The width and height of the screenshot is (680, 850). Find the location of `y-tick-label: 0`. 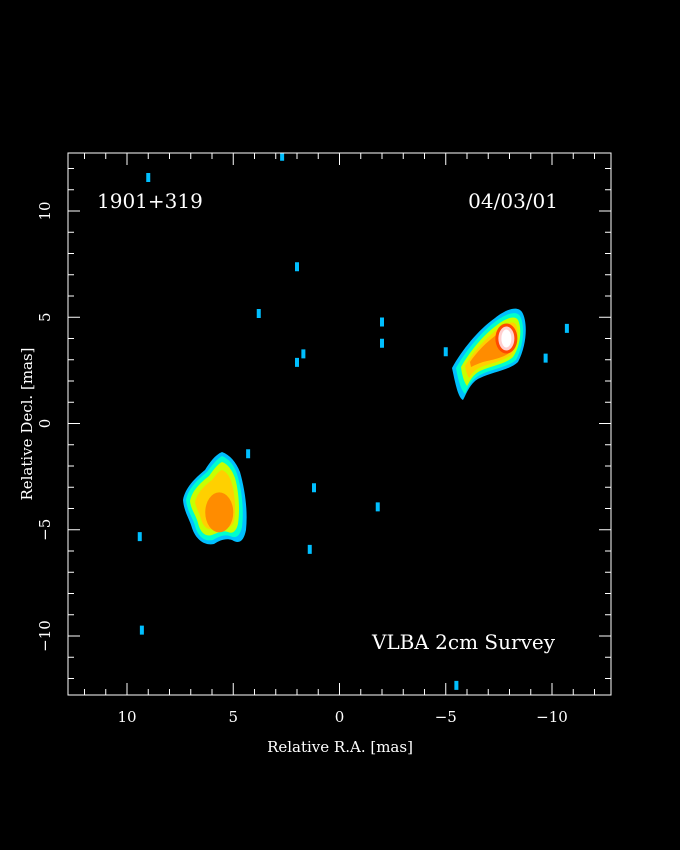

y-tick-label: 0 is located at coordinates (45, 424).